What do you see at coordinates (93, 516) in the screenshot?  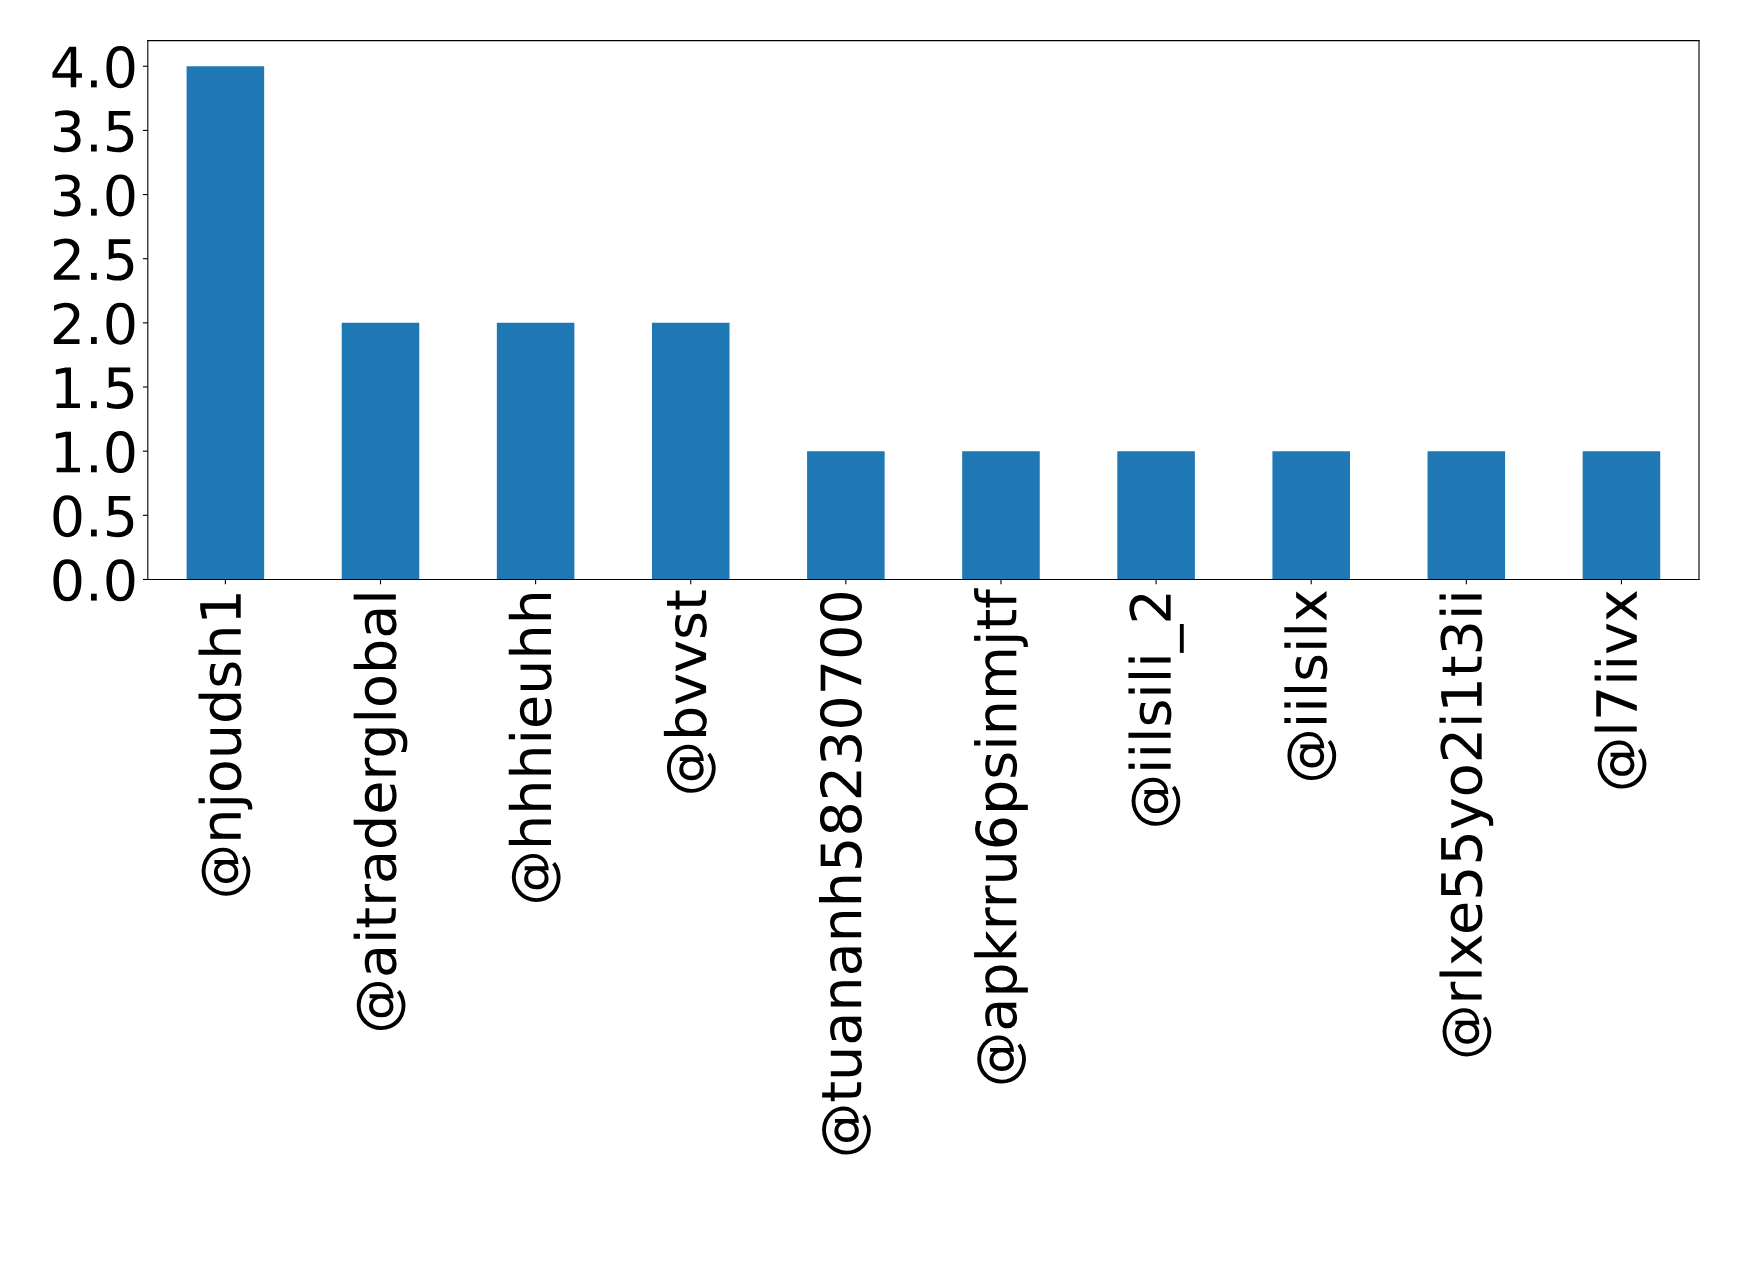 I see `y-tick-label: 0.5` at bounding box center [93, 516].